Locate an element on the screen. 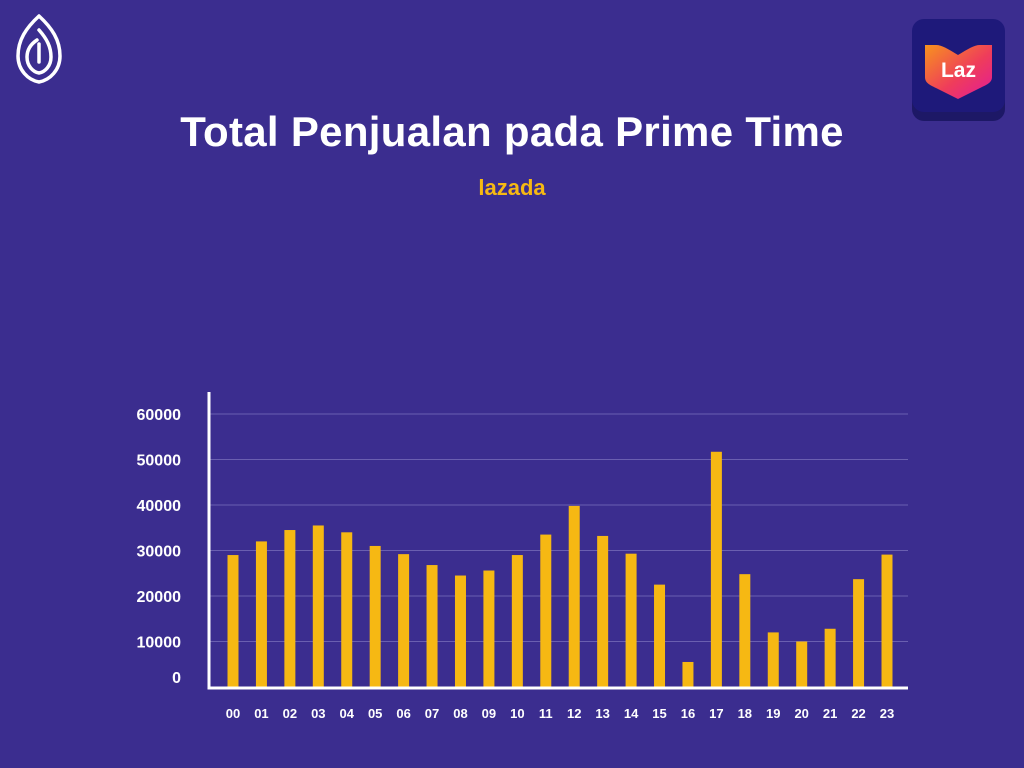 The width and height of the screenshot is (1024, 768). page-subtitle: lazada is located at coordinates (512, 187).